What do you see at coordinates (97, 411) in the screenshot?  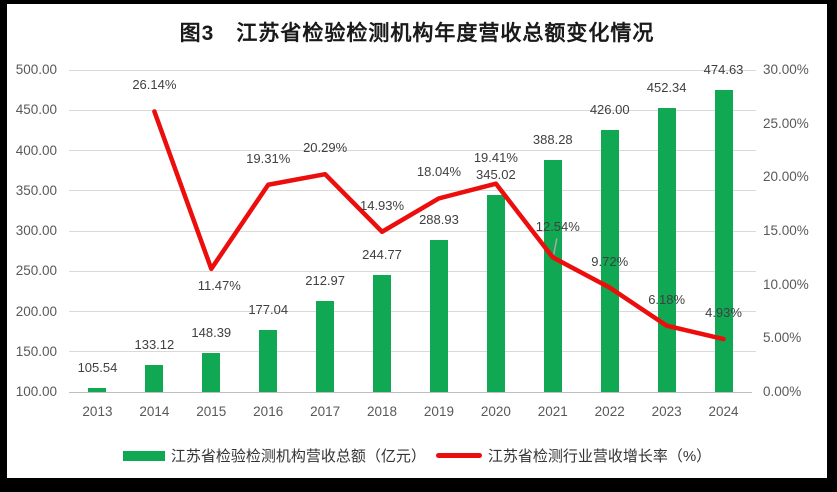 I see `x-axis-tick-label: 2013` at bounding box center [97, 411].